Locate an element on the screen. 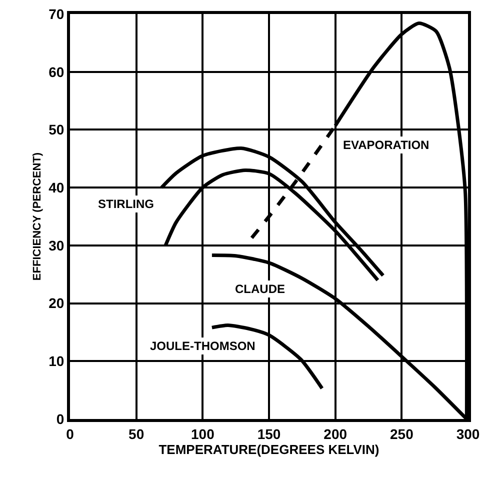  y-tick-label: 50 is located at coordinates (56, 130).